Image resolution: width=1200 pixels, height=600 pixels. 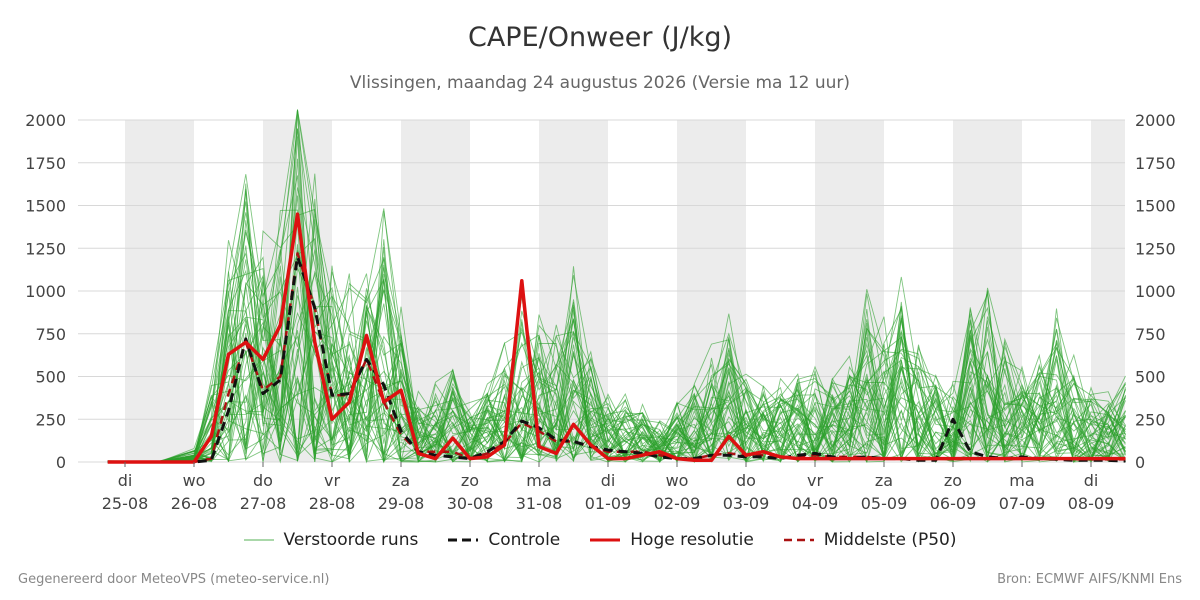 I want to click on y-tick-label-left: 1250, so click(x=45, y=248).